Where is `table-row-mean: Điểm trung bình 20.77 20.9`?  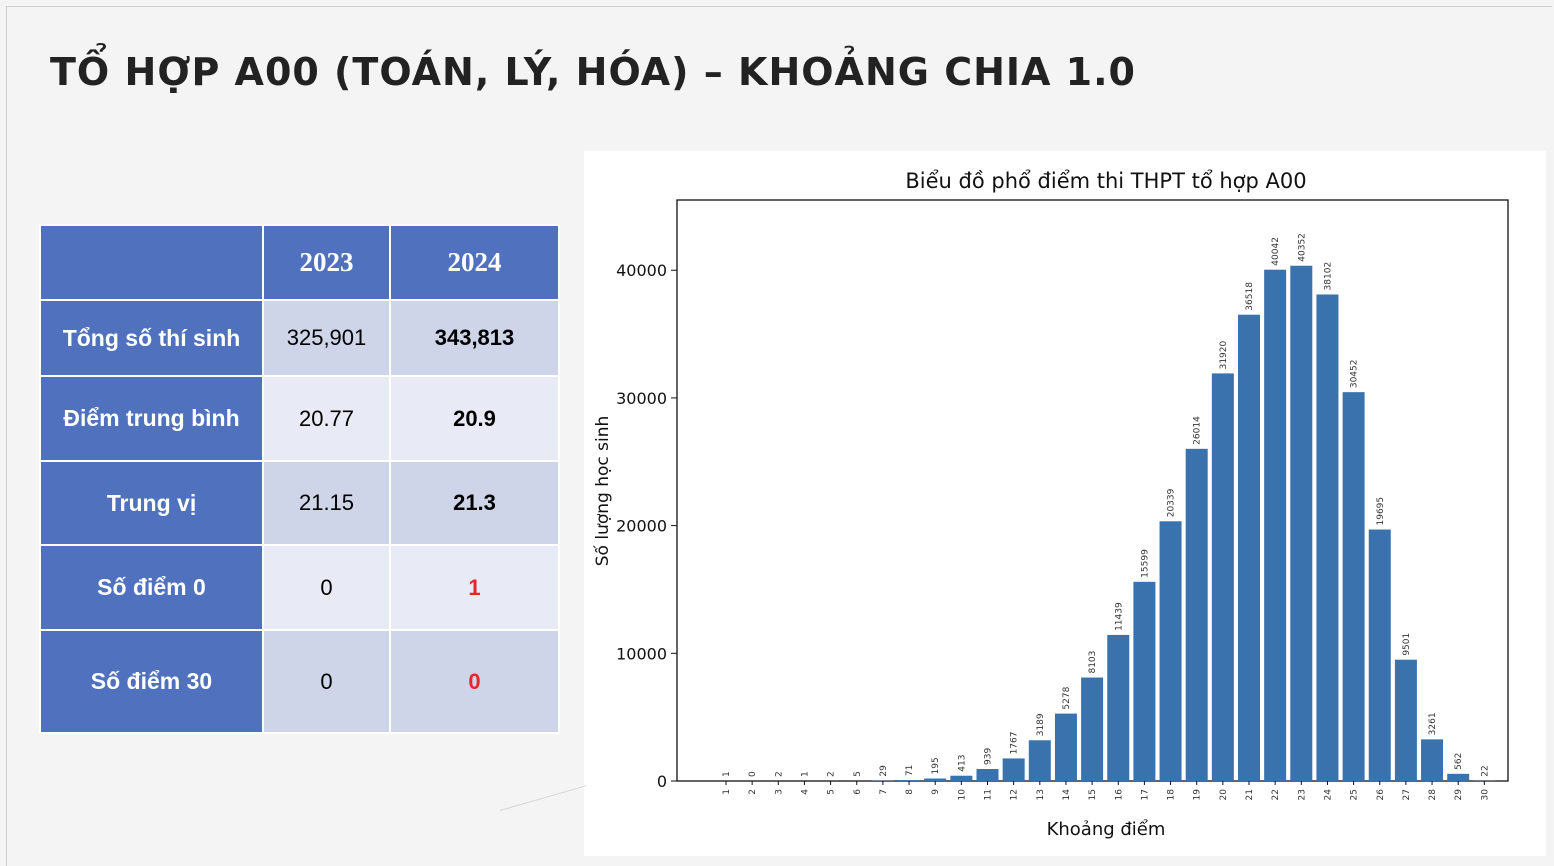 table-row-mean: Điểm trung bình 20.77 20.9 is located at coordinates (299, 418).